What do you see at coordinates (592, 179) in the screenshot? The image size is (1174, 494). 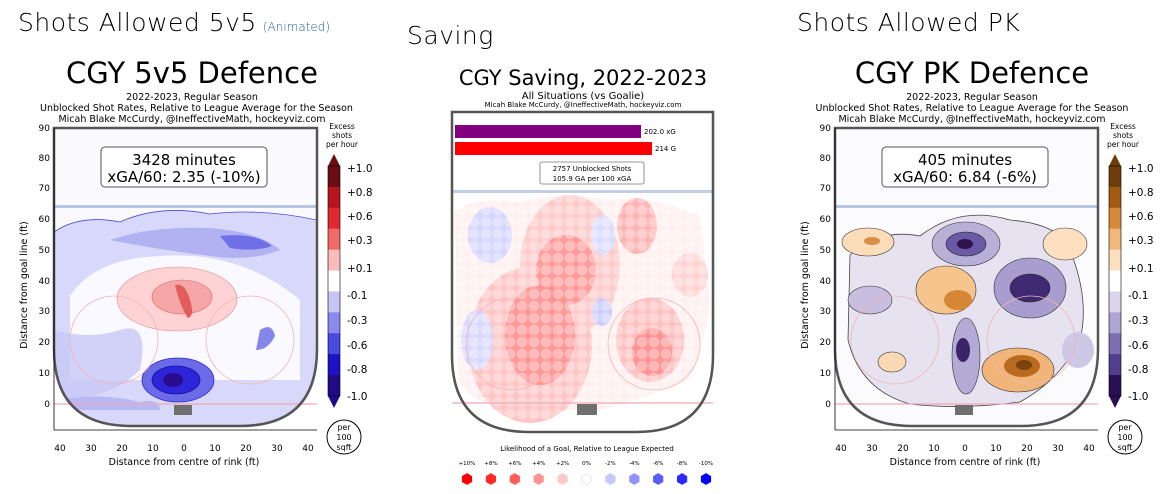 I see `saving-box-line2: 105.9 GA per 100 xGA` at bounding box center [592, 179].